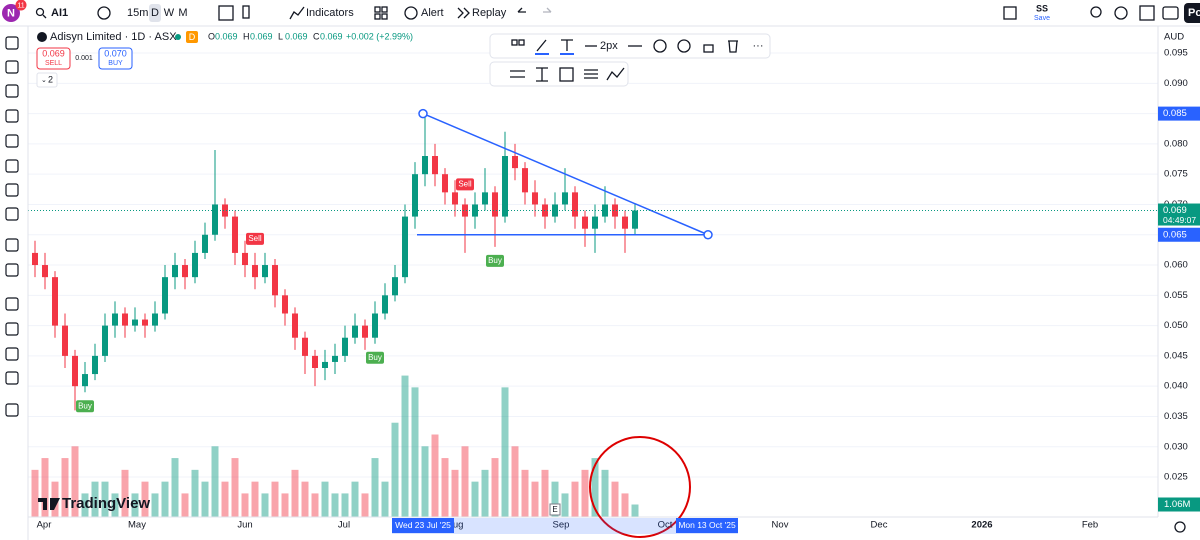  I want to click on range: W, so click(169, 13).